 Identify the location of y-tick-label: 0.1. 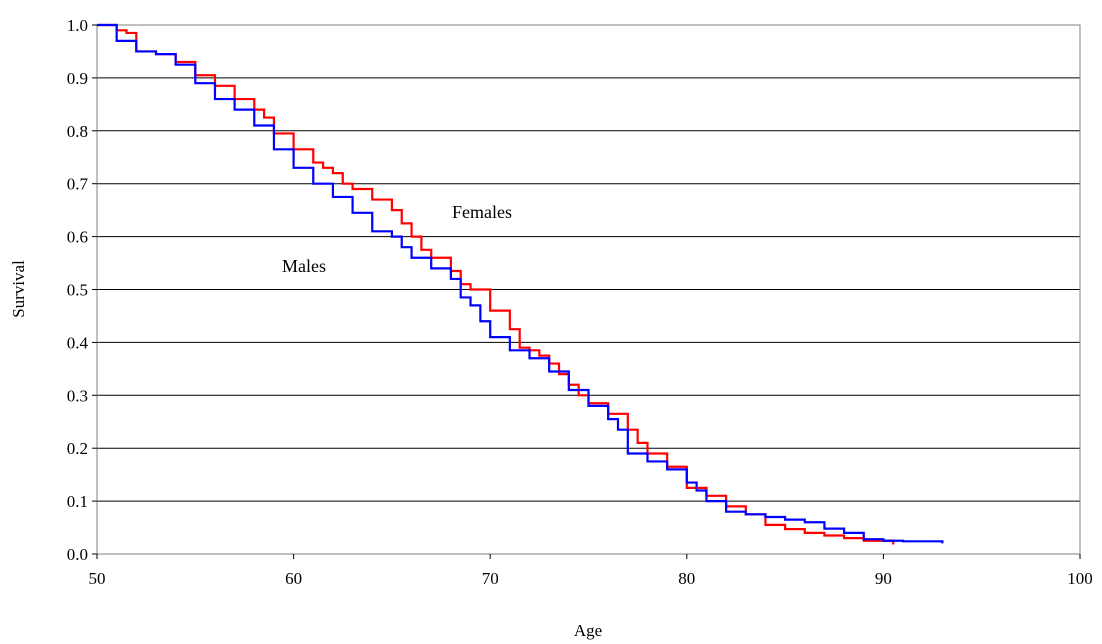
(77, 501).